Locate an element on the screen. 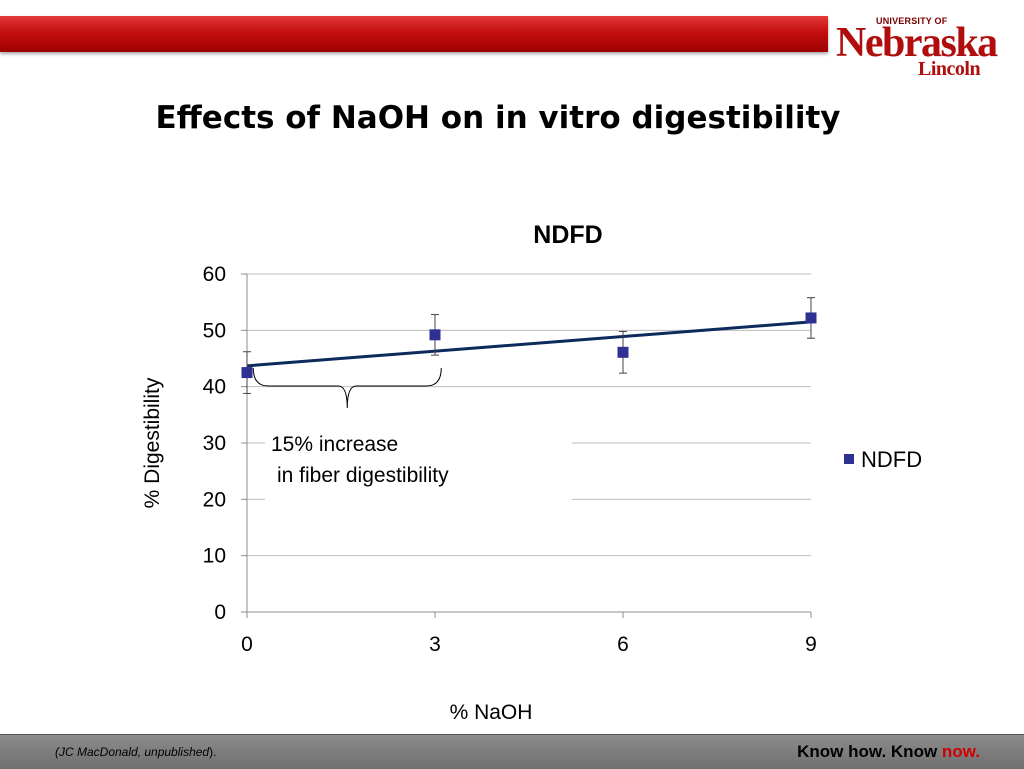  citation: (JC MacDonald, unpublished). is located at coordinates (135, 752).